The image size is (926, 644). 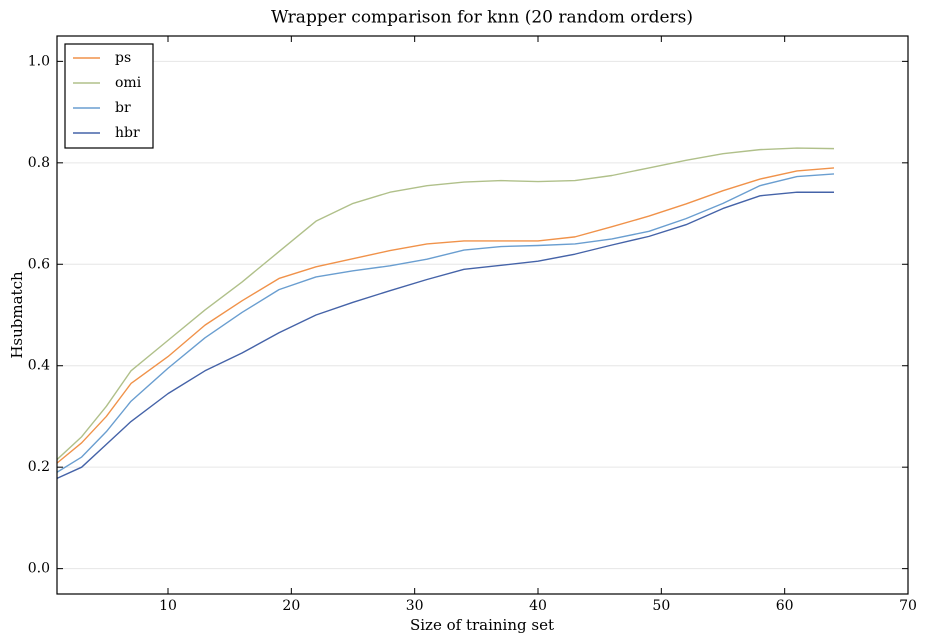 What do you see at coordinates (908, 606) in the screenshot?
I see `x-tick-label: 70` at bounding box center [908, 606].